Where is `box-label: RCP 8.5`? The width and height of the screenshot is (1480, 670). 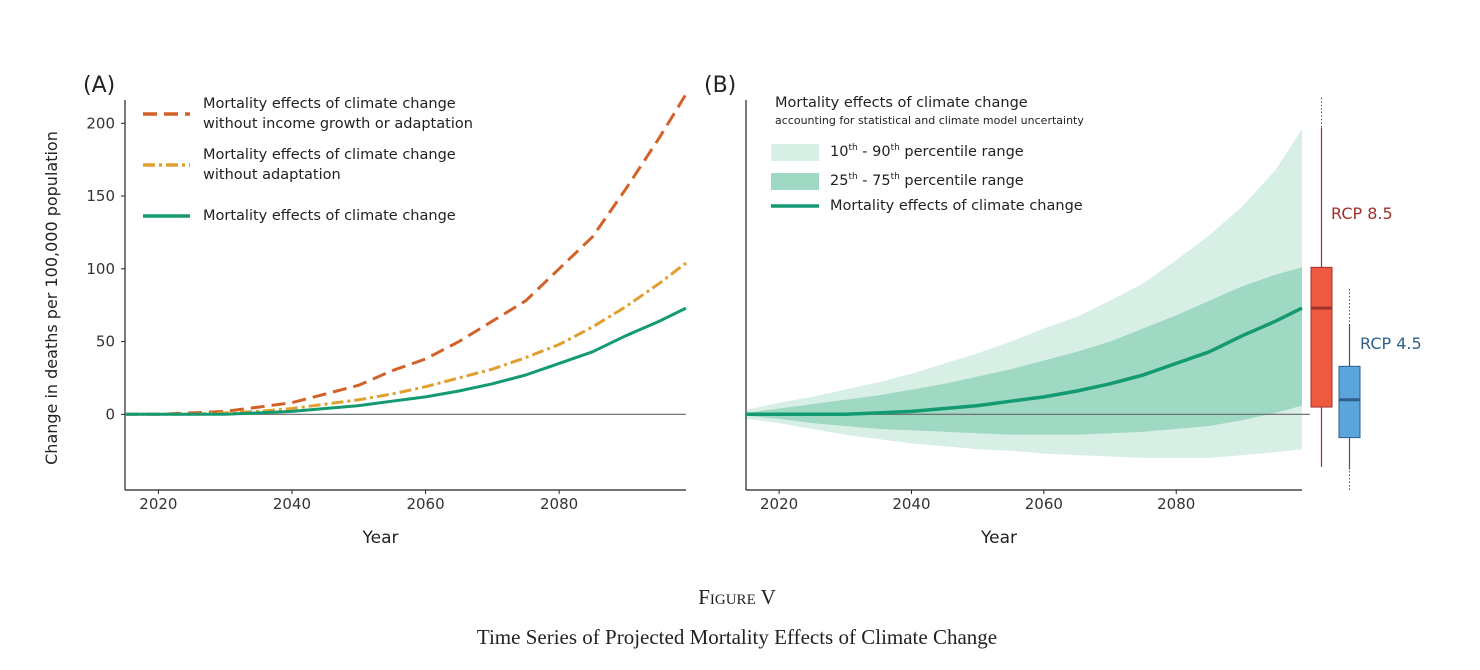
box-label: RCP 8.5 is located at coordinates (1362, 213).